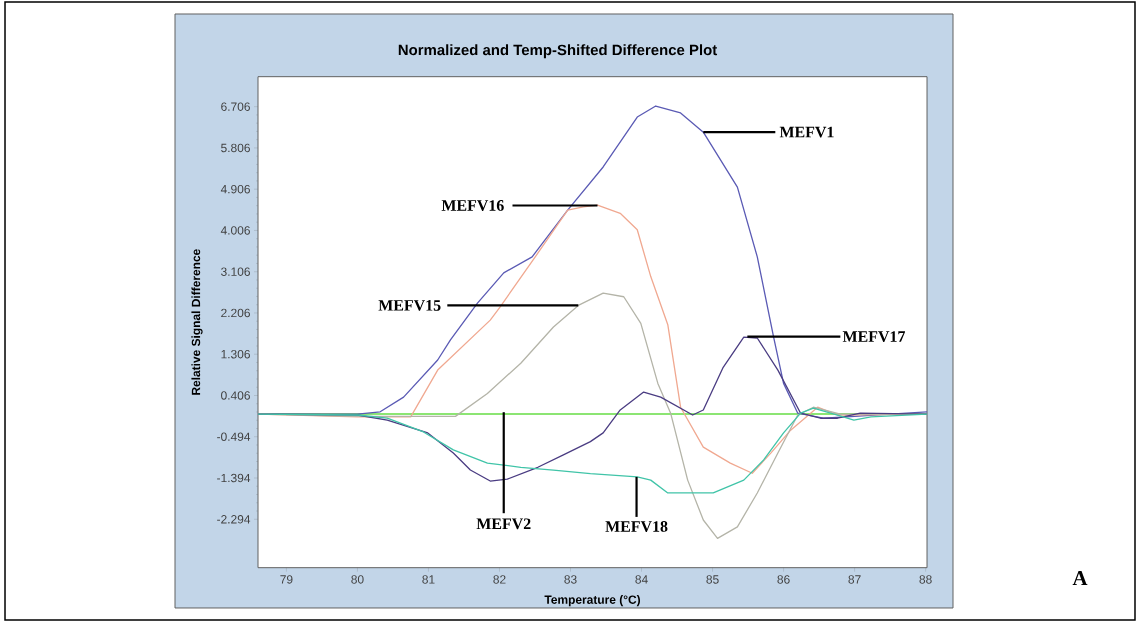 The image size is (1140, 622). Describe the element at coordinates (235, 313) in the screenshot. I see `y-tick-label: 2.206` at that location.